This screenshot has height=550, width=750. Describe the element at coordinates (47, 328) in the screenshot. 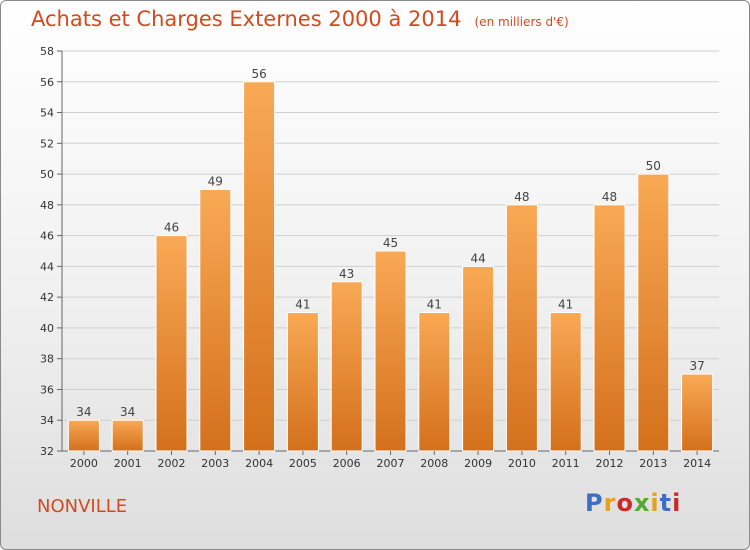

I see `y-tick-label: 40` at that location.